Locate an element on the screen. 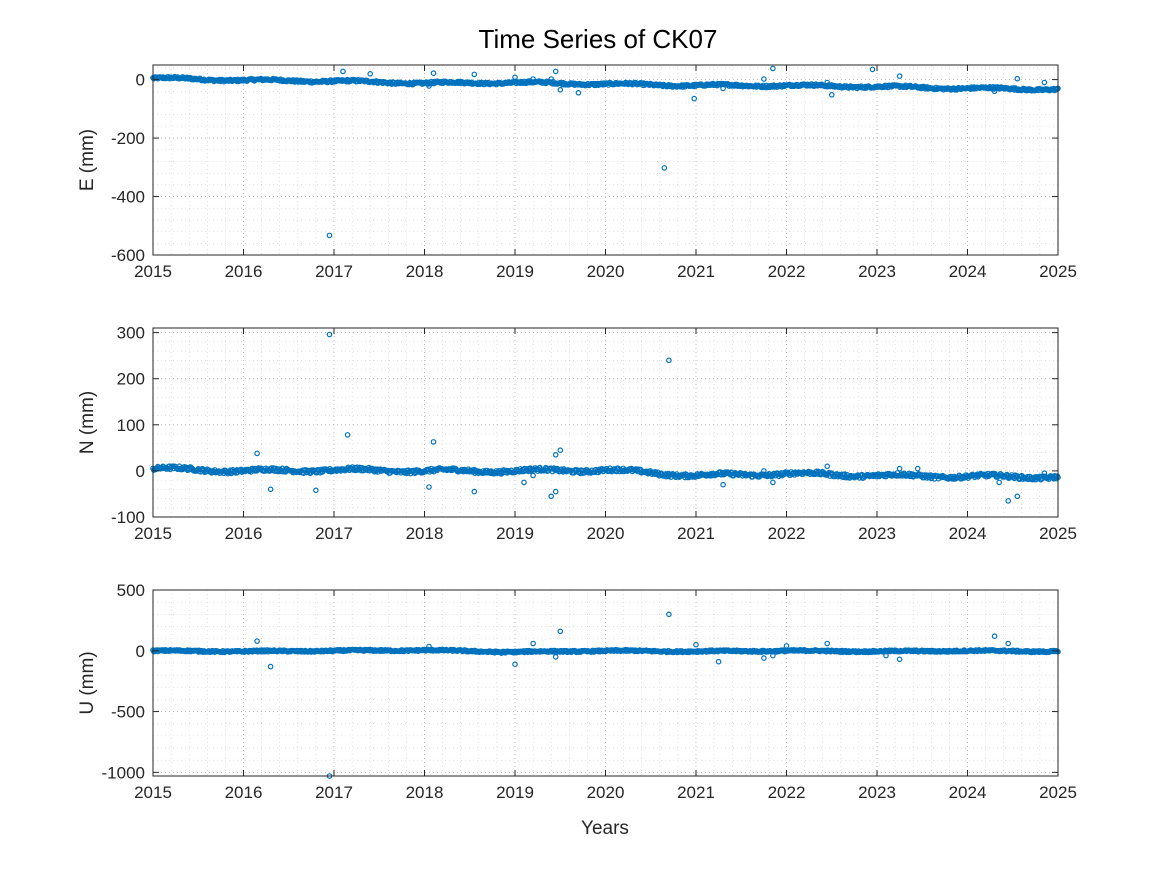 This screenshot has width=1167, height=875. y-tick-label: 500 is located at coordinates (131, 590).